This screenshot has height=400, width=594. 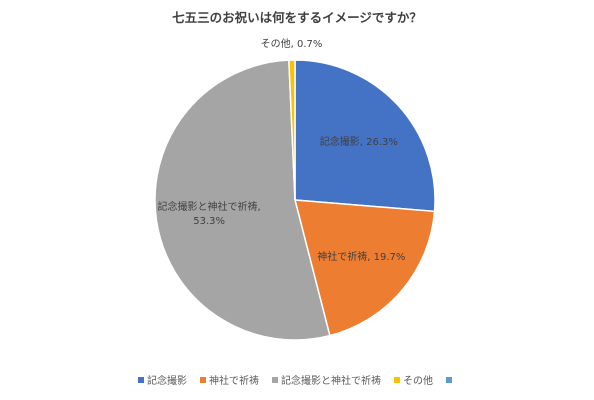 I want to click on data-label-2: 神社で祈祷, 19.7%, so click(x=361, y=256).